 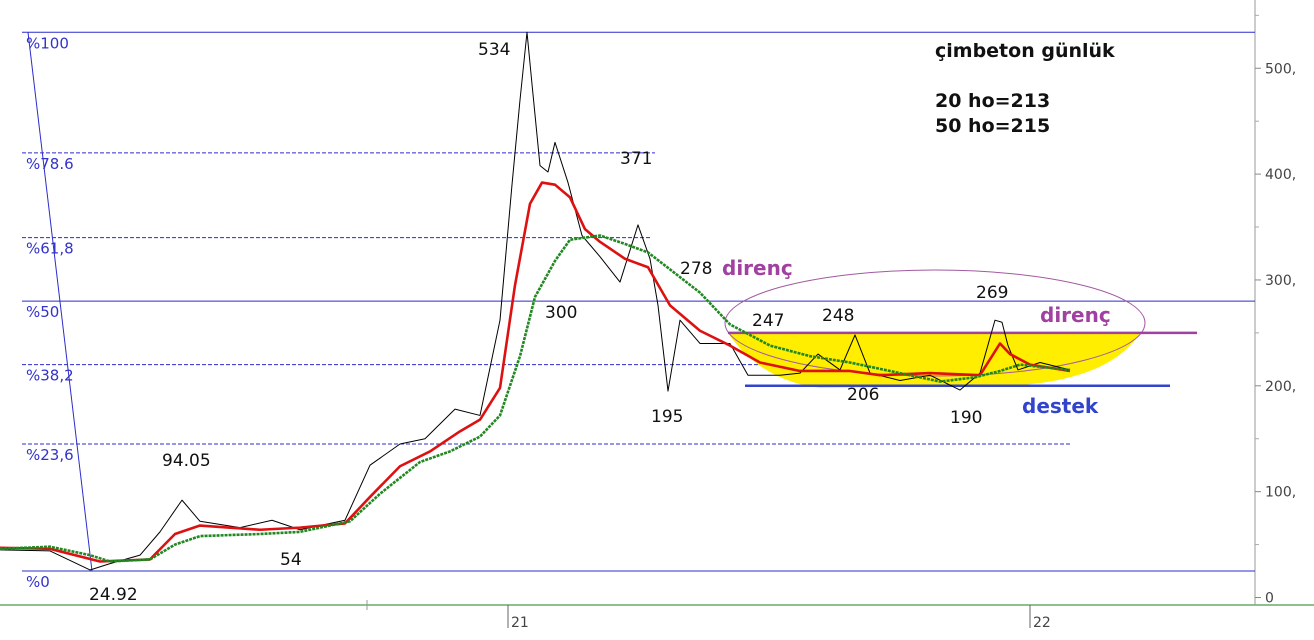 I want to click on price-label: 206, so click(x=863, y=395).